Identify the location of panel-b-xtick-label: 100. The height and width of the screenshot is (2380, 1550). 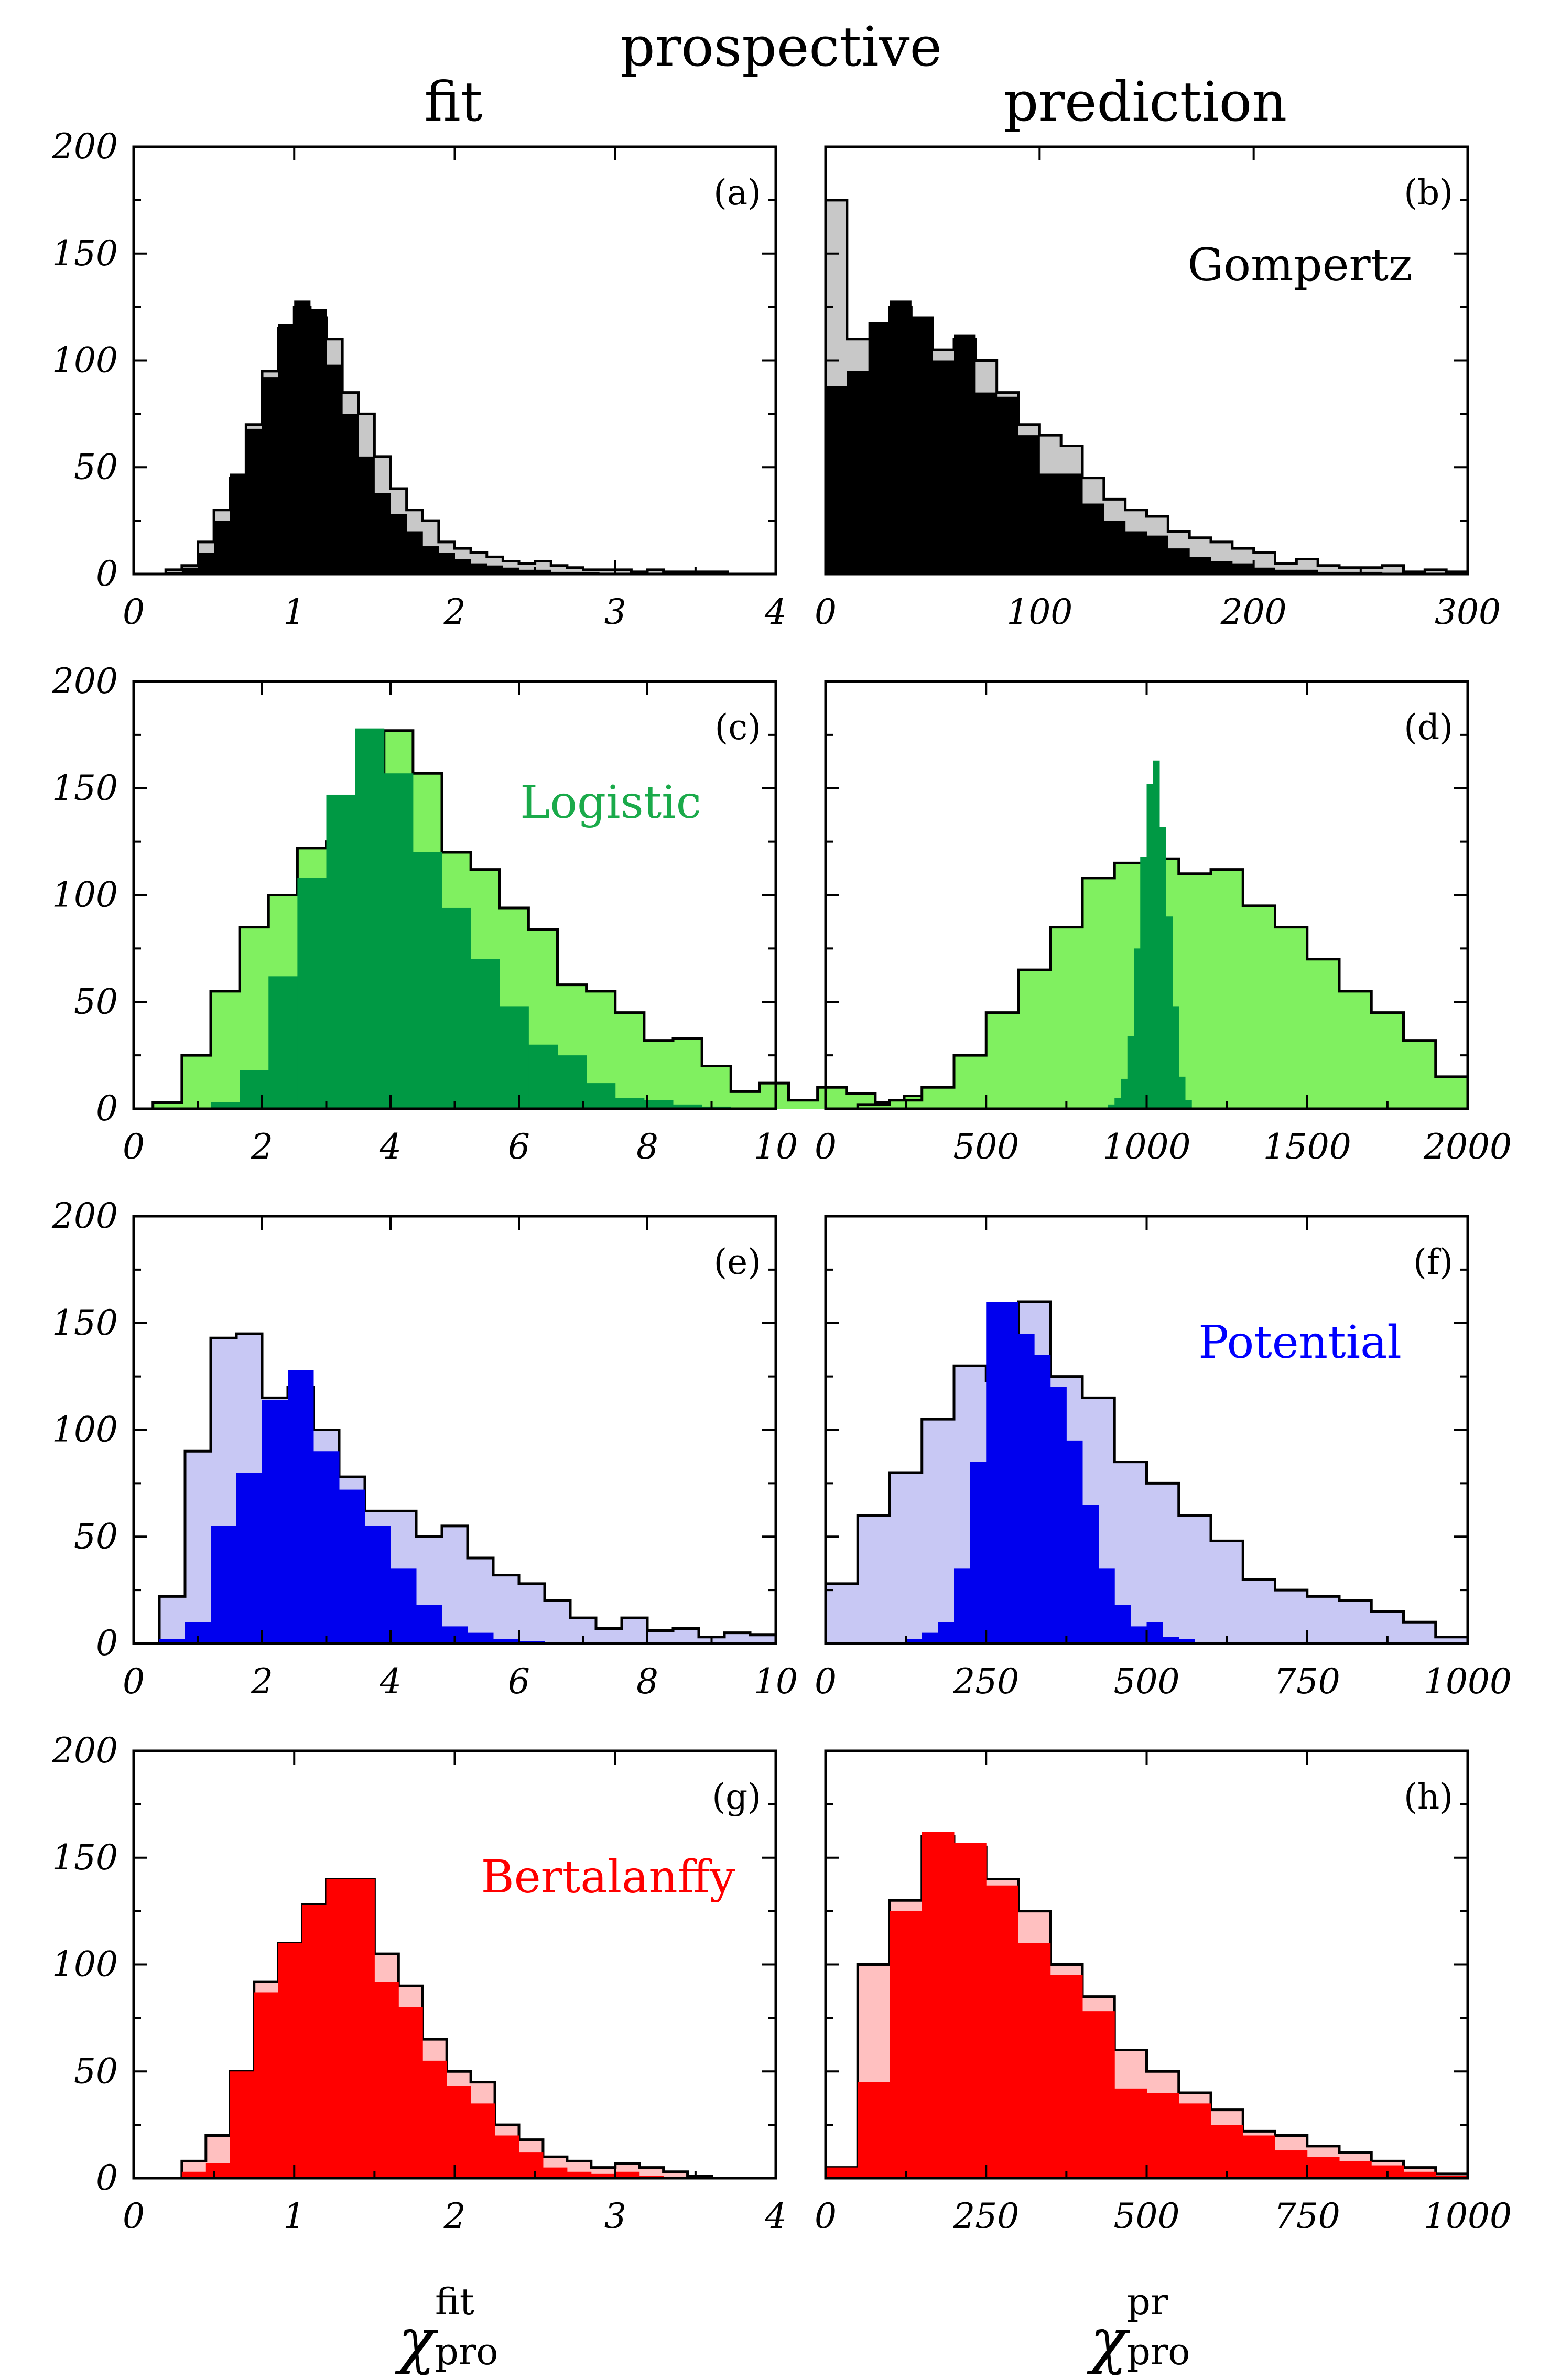
(1039, 612).